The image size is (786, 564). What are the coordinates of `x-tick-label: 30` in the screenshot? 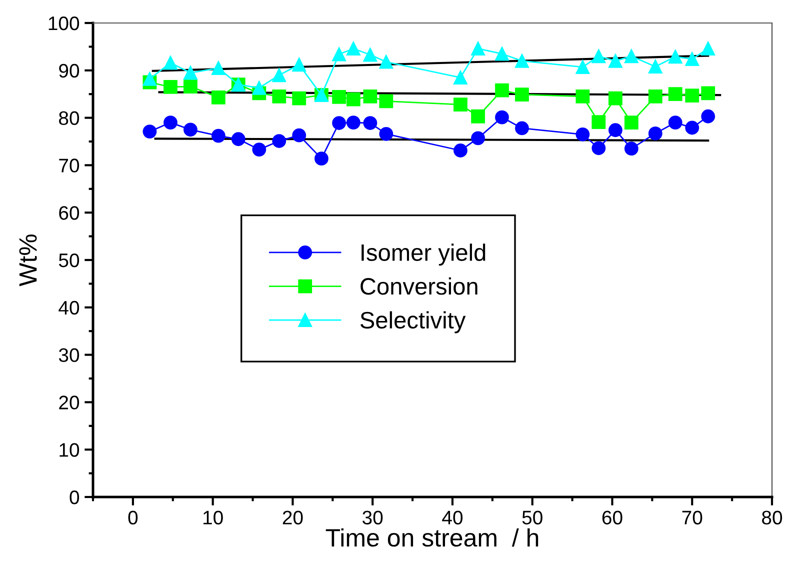 It's located at (372, 517).